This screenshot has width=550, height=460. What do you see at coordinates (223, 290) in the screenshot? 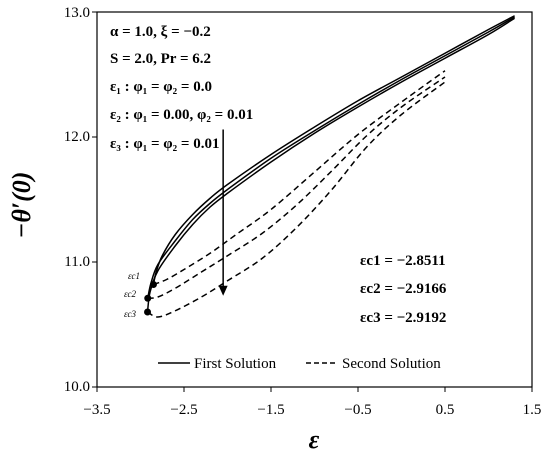
I see `arrow-head` at bounding box center [223, 290].